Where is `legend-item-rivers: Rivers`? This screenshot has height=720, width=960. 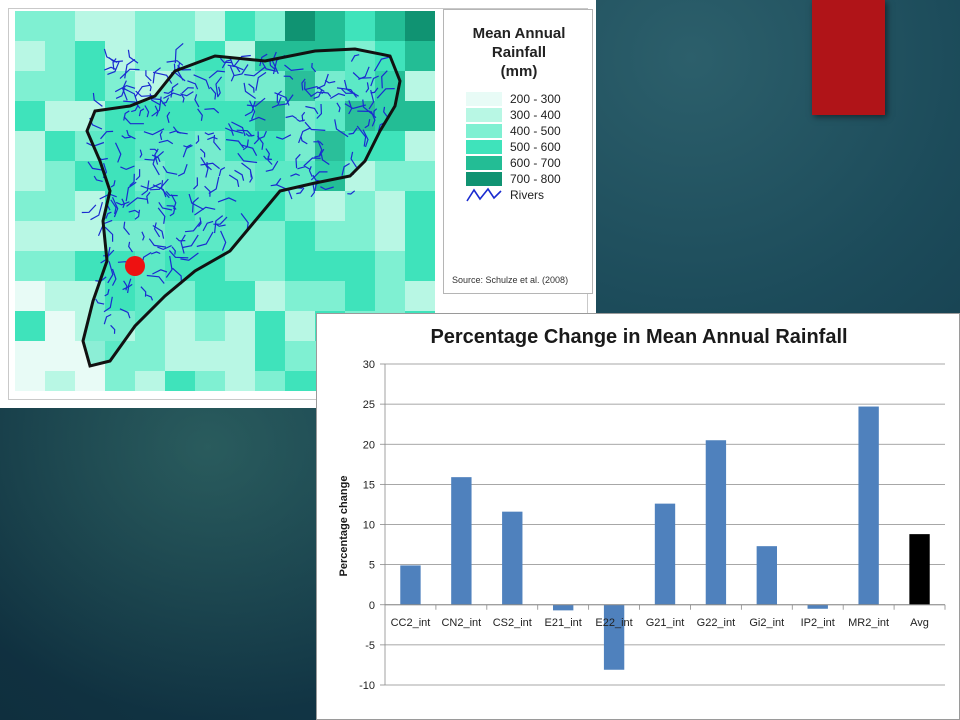 legend-item-rivers: Rivers is located at coordinates (505, 194).